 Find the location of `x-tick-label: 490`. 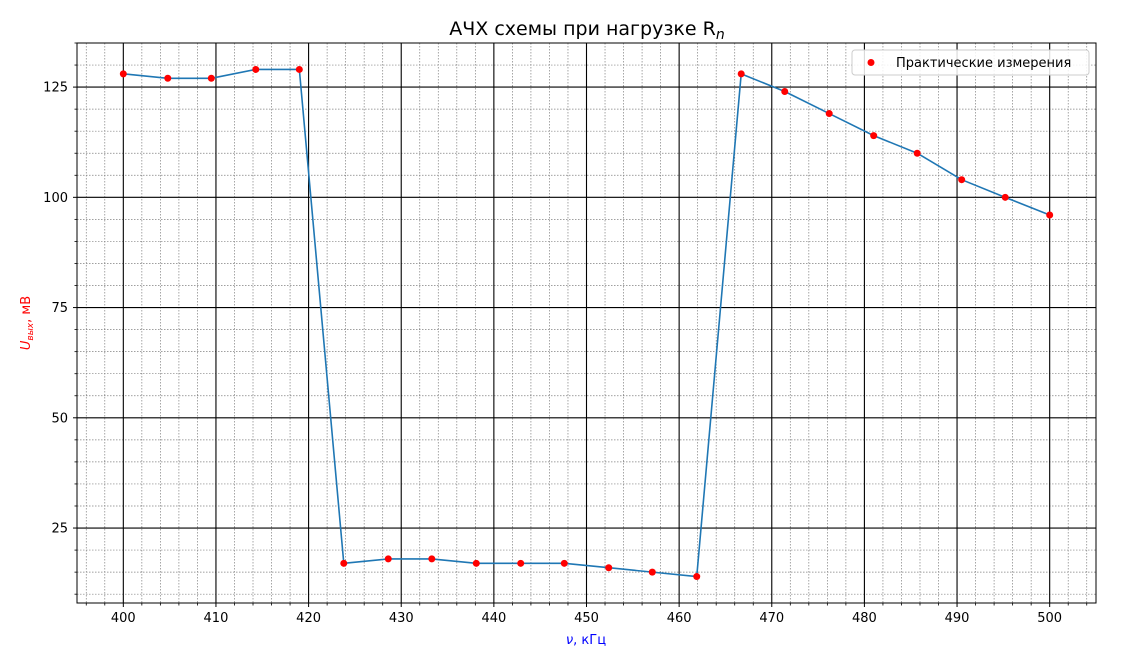

x-tick-label: 490 is located at coordinates (957, 618).